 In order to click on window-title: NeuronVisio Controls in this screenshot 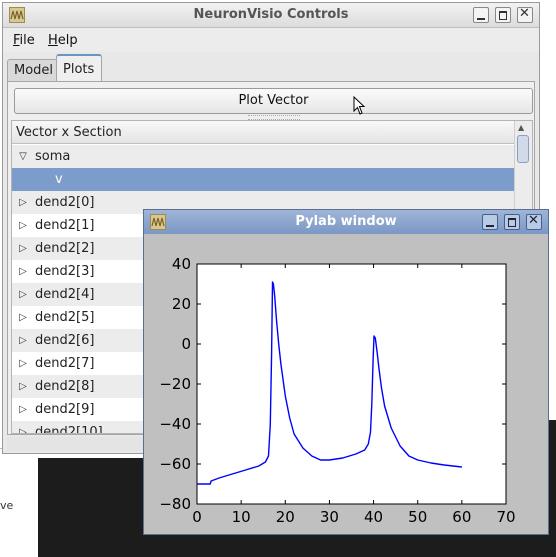, I will do `click(271, 14)`.